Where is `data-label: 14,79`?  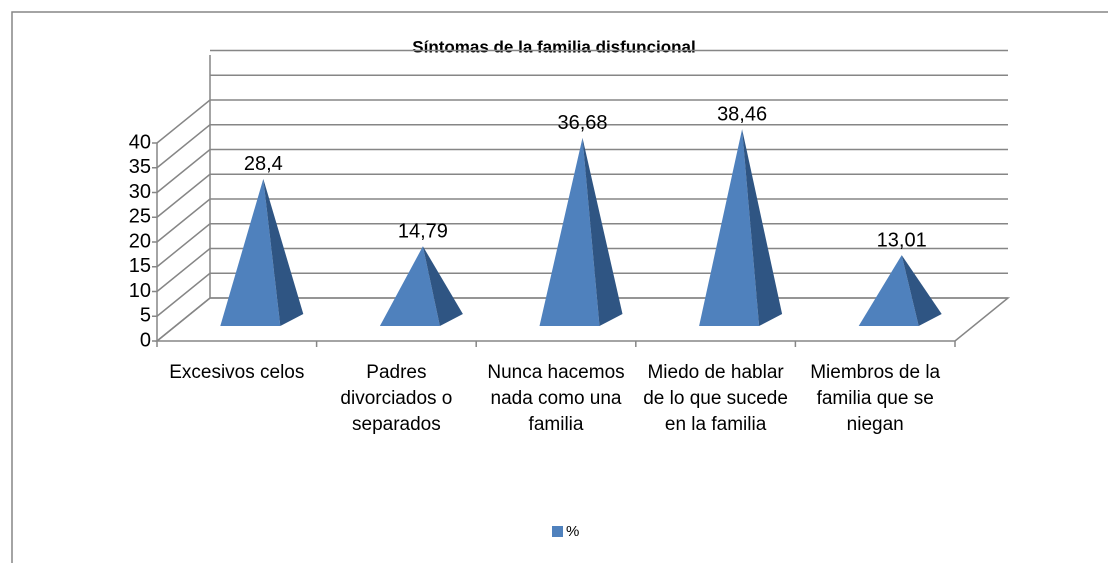 data-label: 14,79 is located at coordinates (423, 232).